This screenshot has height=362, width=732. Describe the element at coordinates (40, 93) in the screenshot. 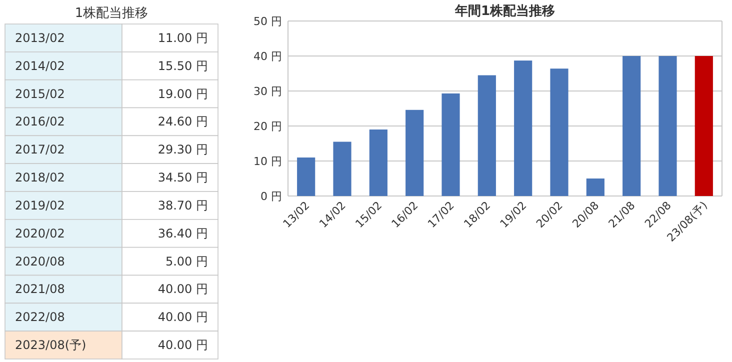

I see `category-label: 2015/02` at that location.